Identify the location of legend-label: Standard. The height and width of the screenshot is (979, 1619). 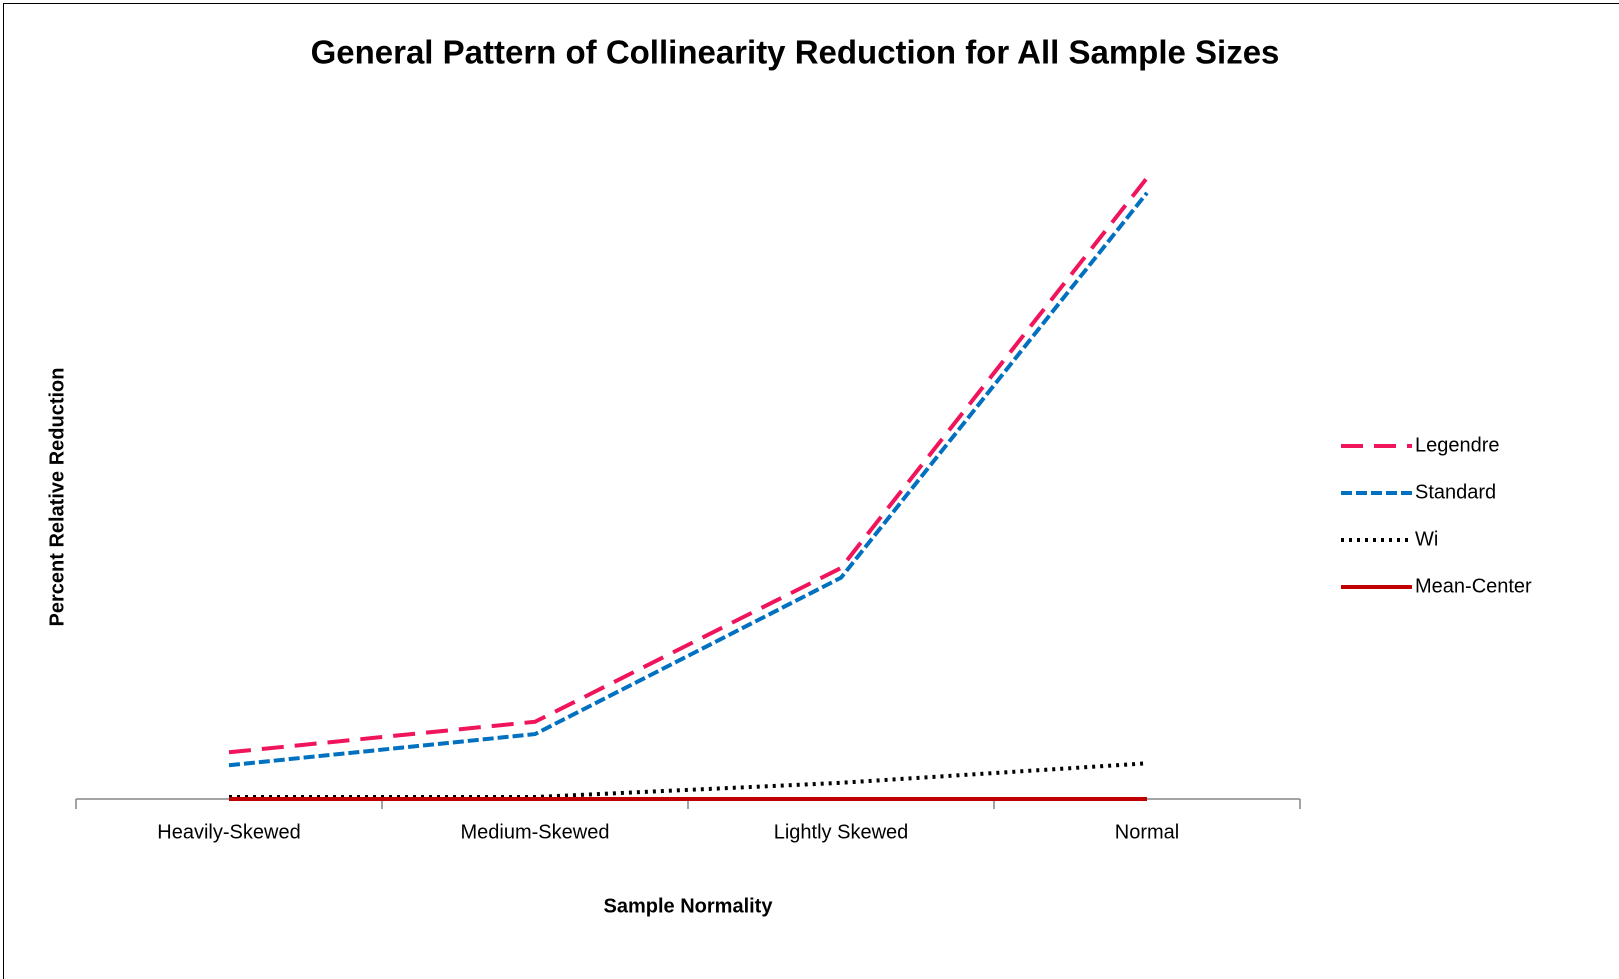
(1455, 492).